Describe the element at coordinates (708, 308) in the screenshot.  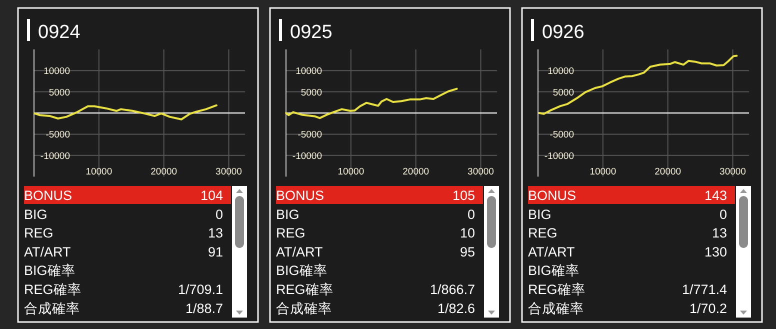
I see `text: 1/70.2` at that location.